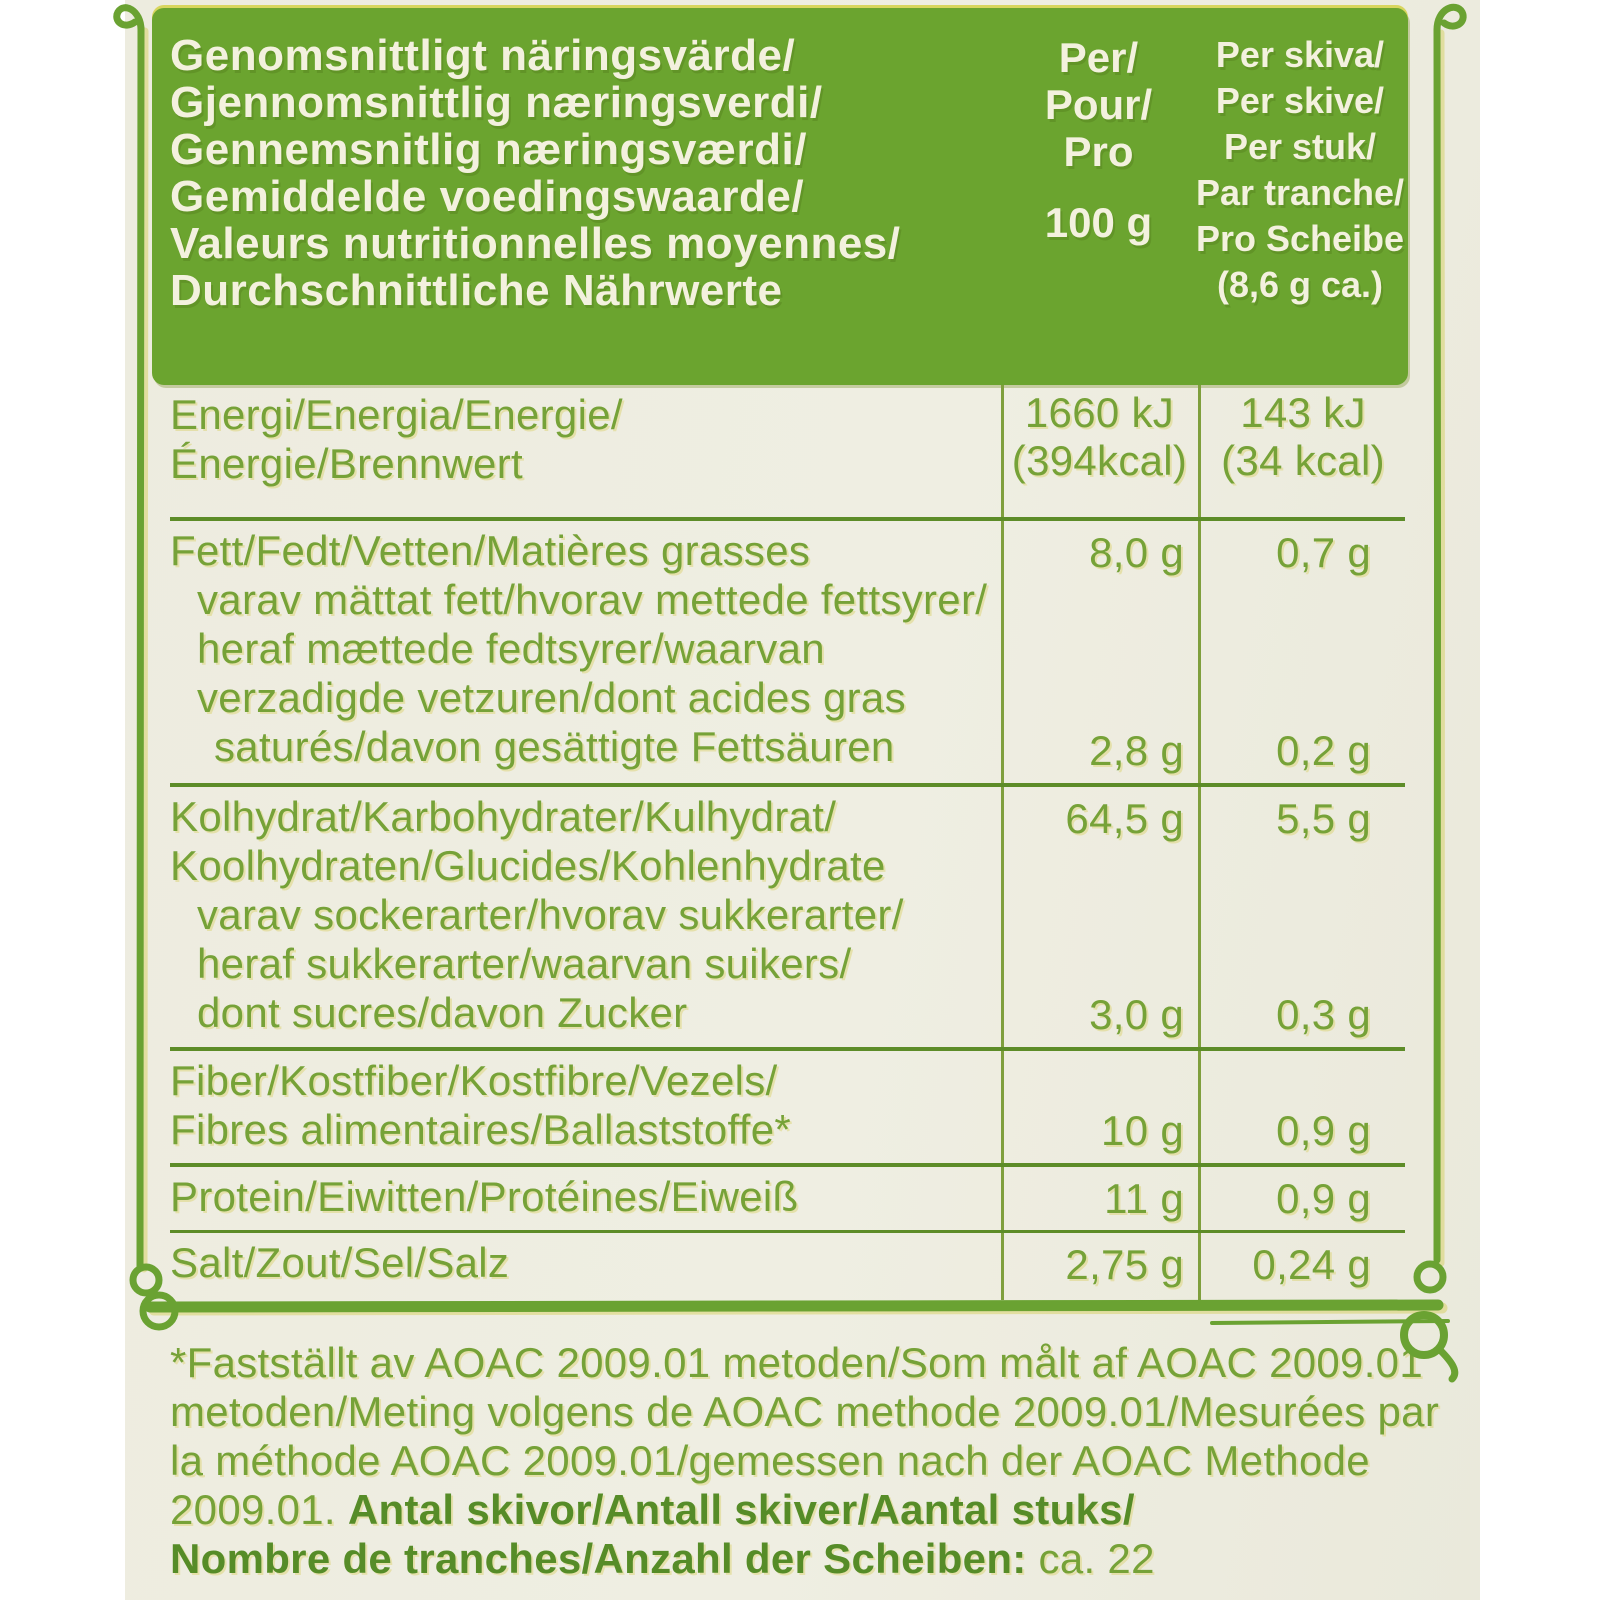 The image size is (1600, 1600). I want to click on carbs-sugars-per-slice: 0,3 g, so click(1323, 1014).